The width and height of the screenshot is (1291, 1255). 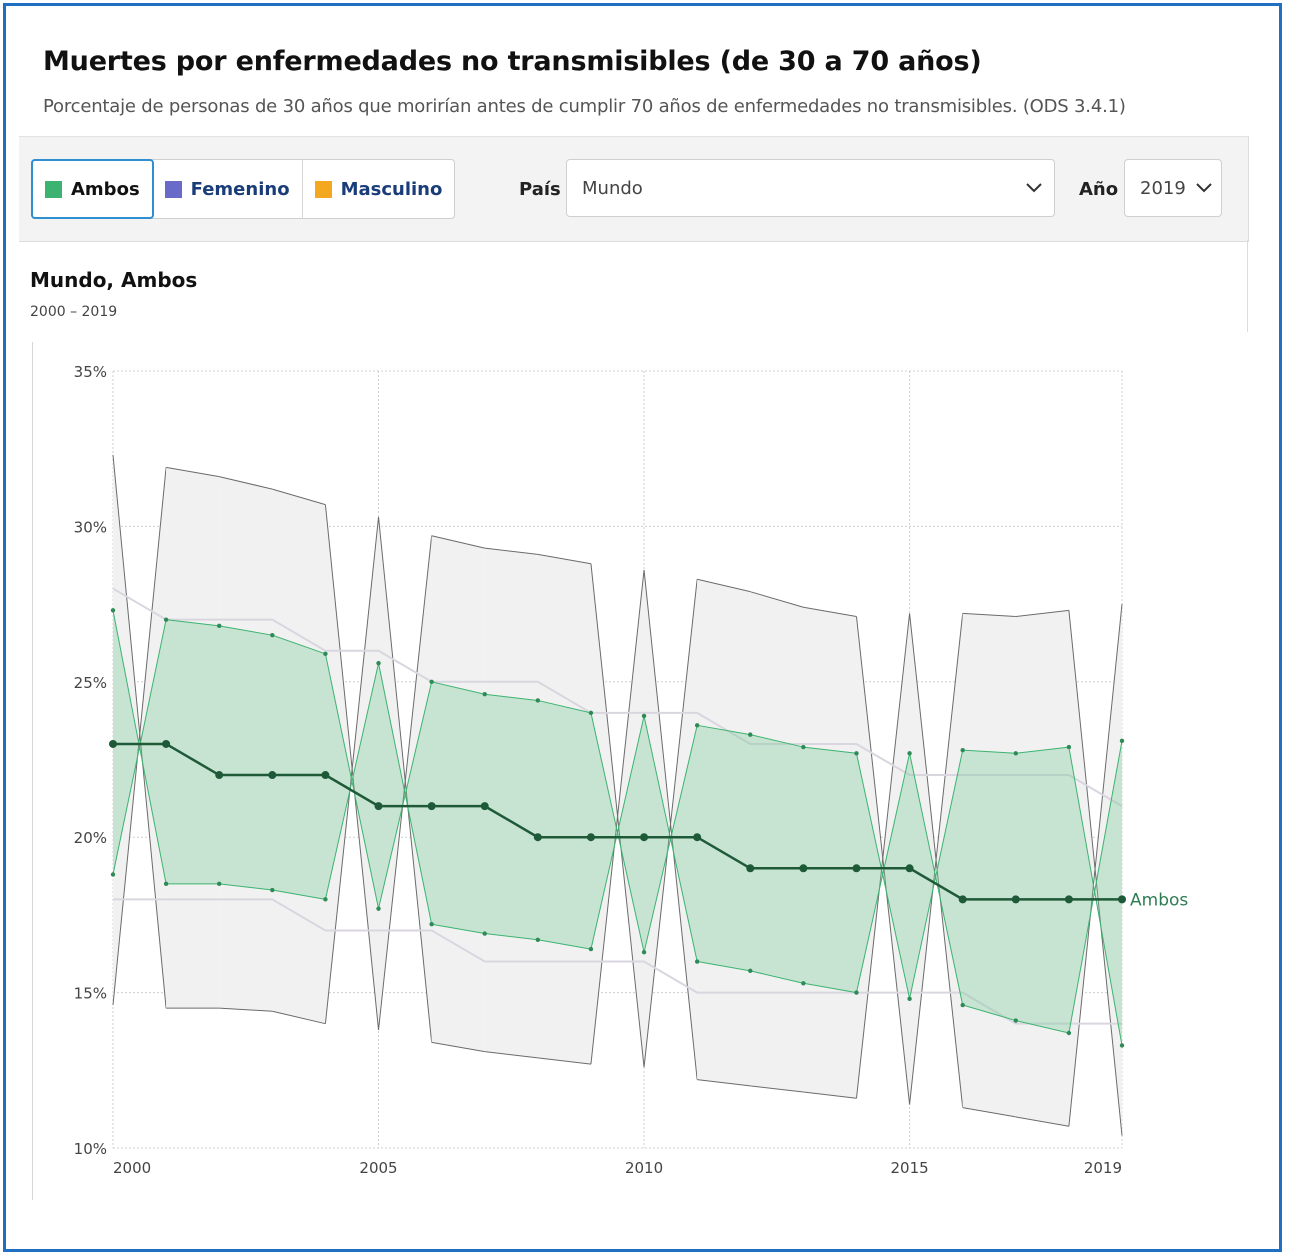 I want to click on sex-option-femenino: Femenino, so click(x=228, y=189).